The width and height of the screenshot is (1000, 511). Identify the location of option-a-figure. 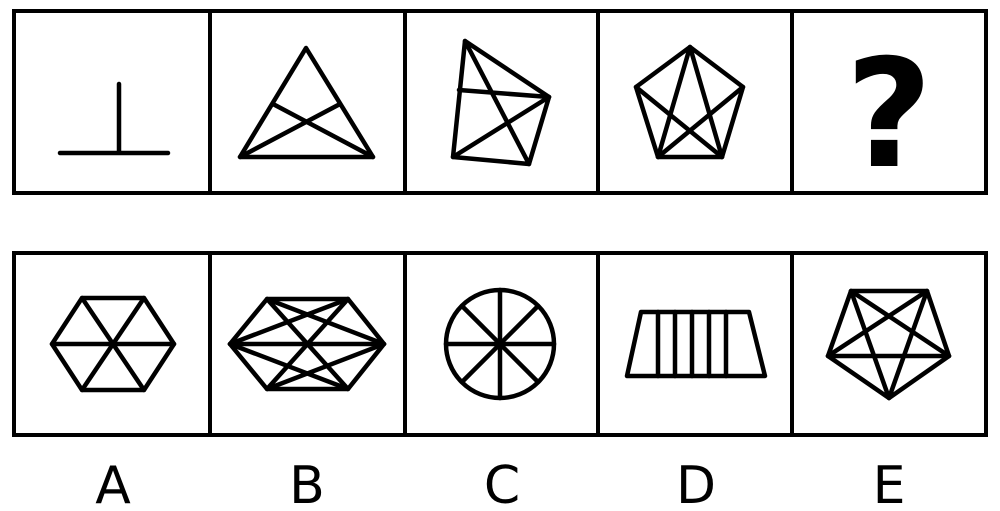
(113, 344).